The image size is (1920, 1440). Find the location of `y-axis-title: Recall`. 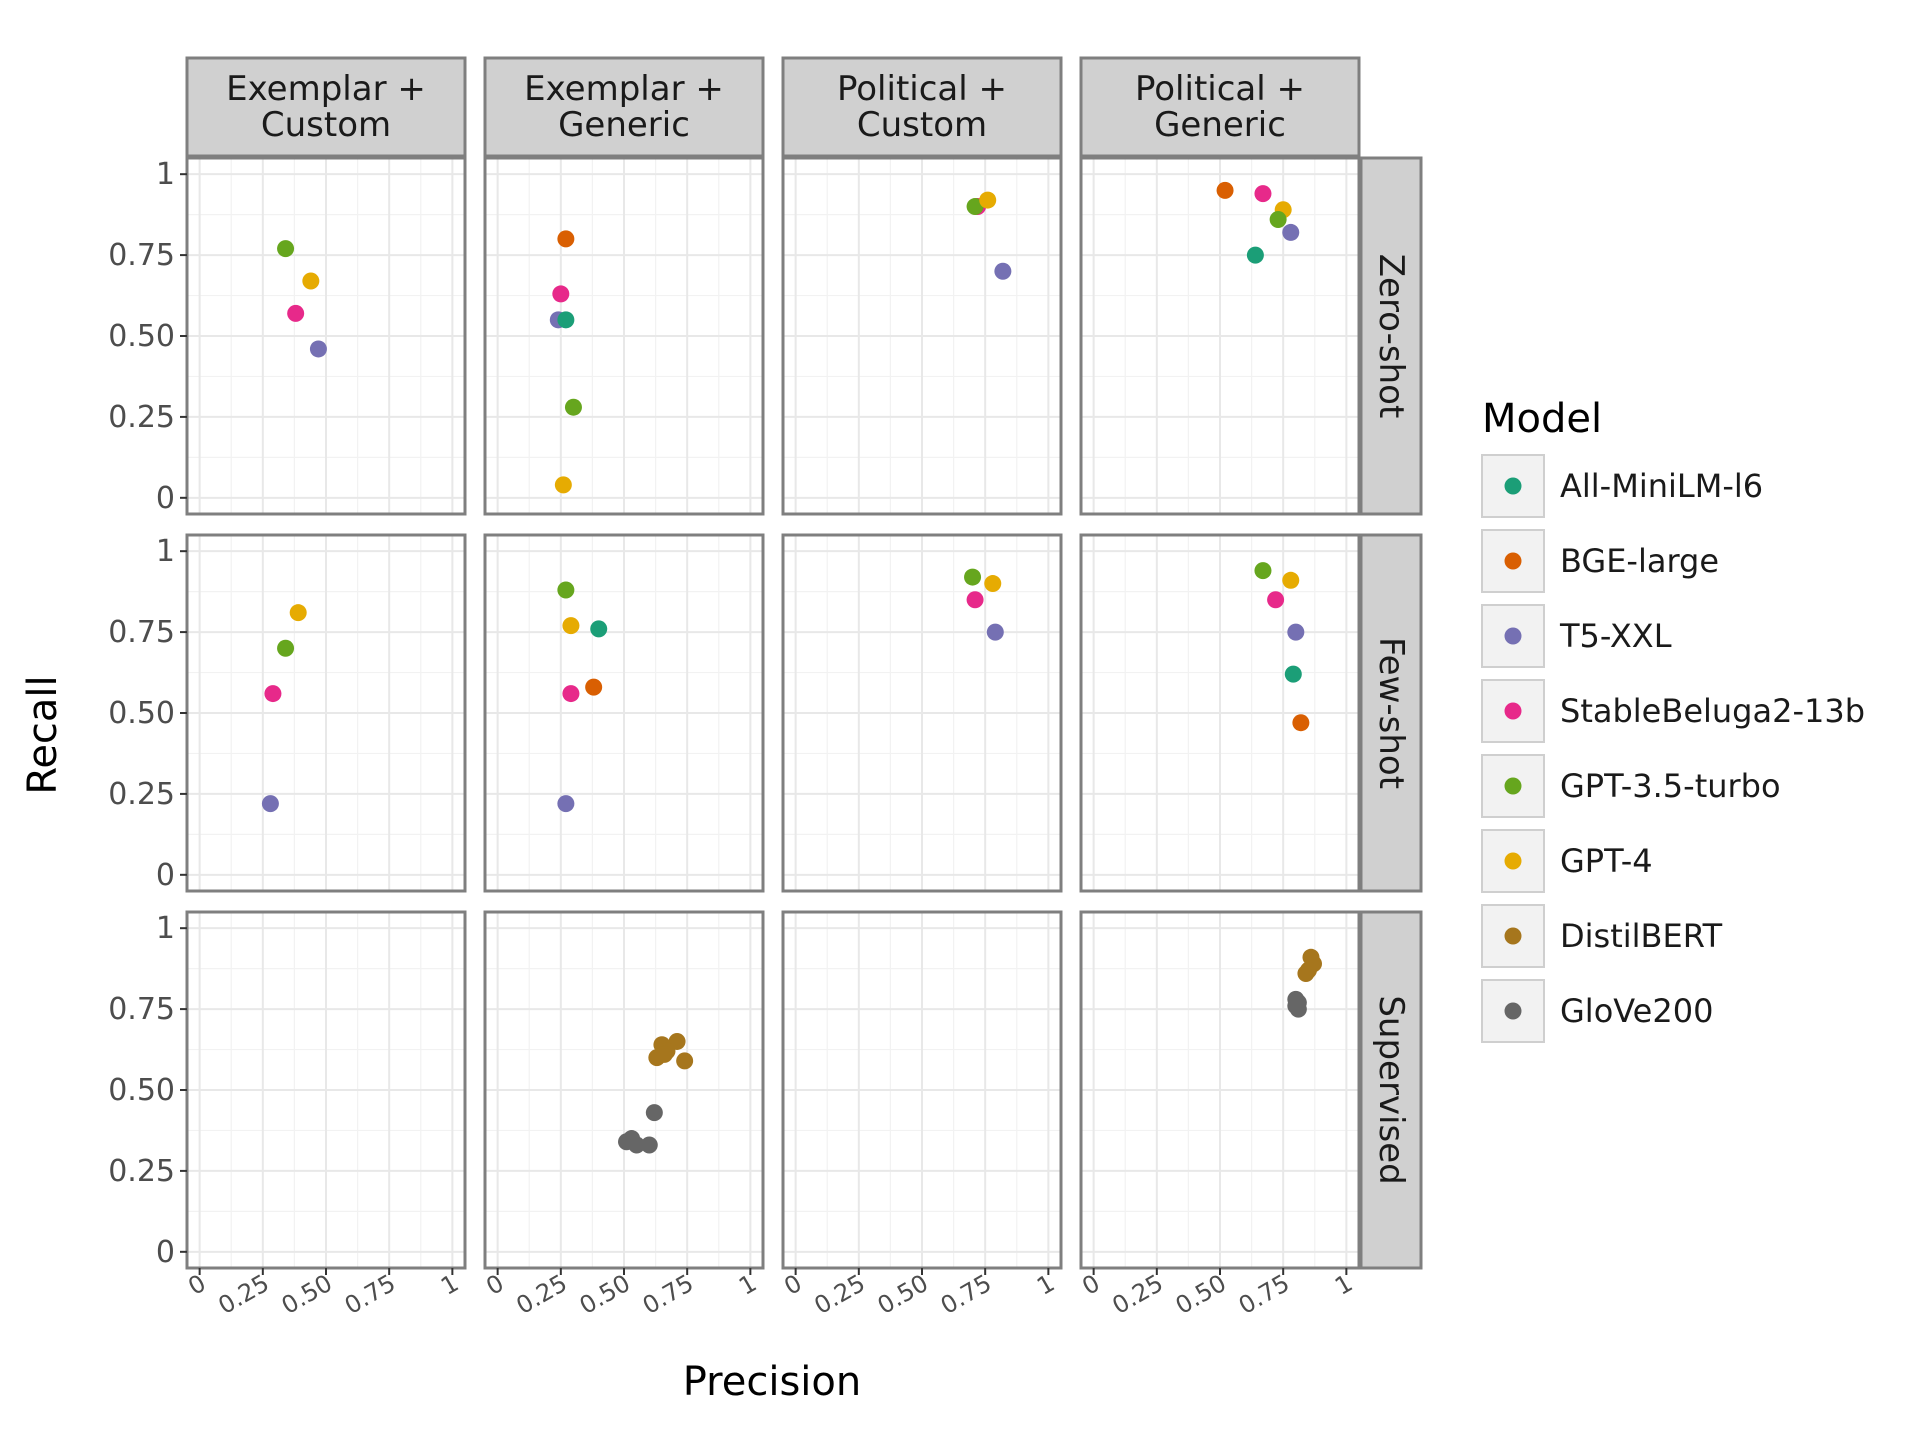

y-axis-title: Recall is located at coordinates (43, 734).